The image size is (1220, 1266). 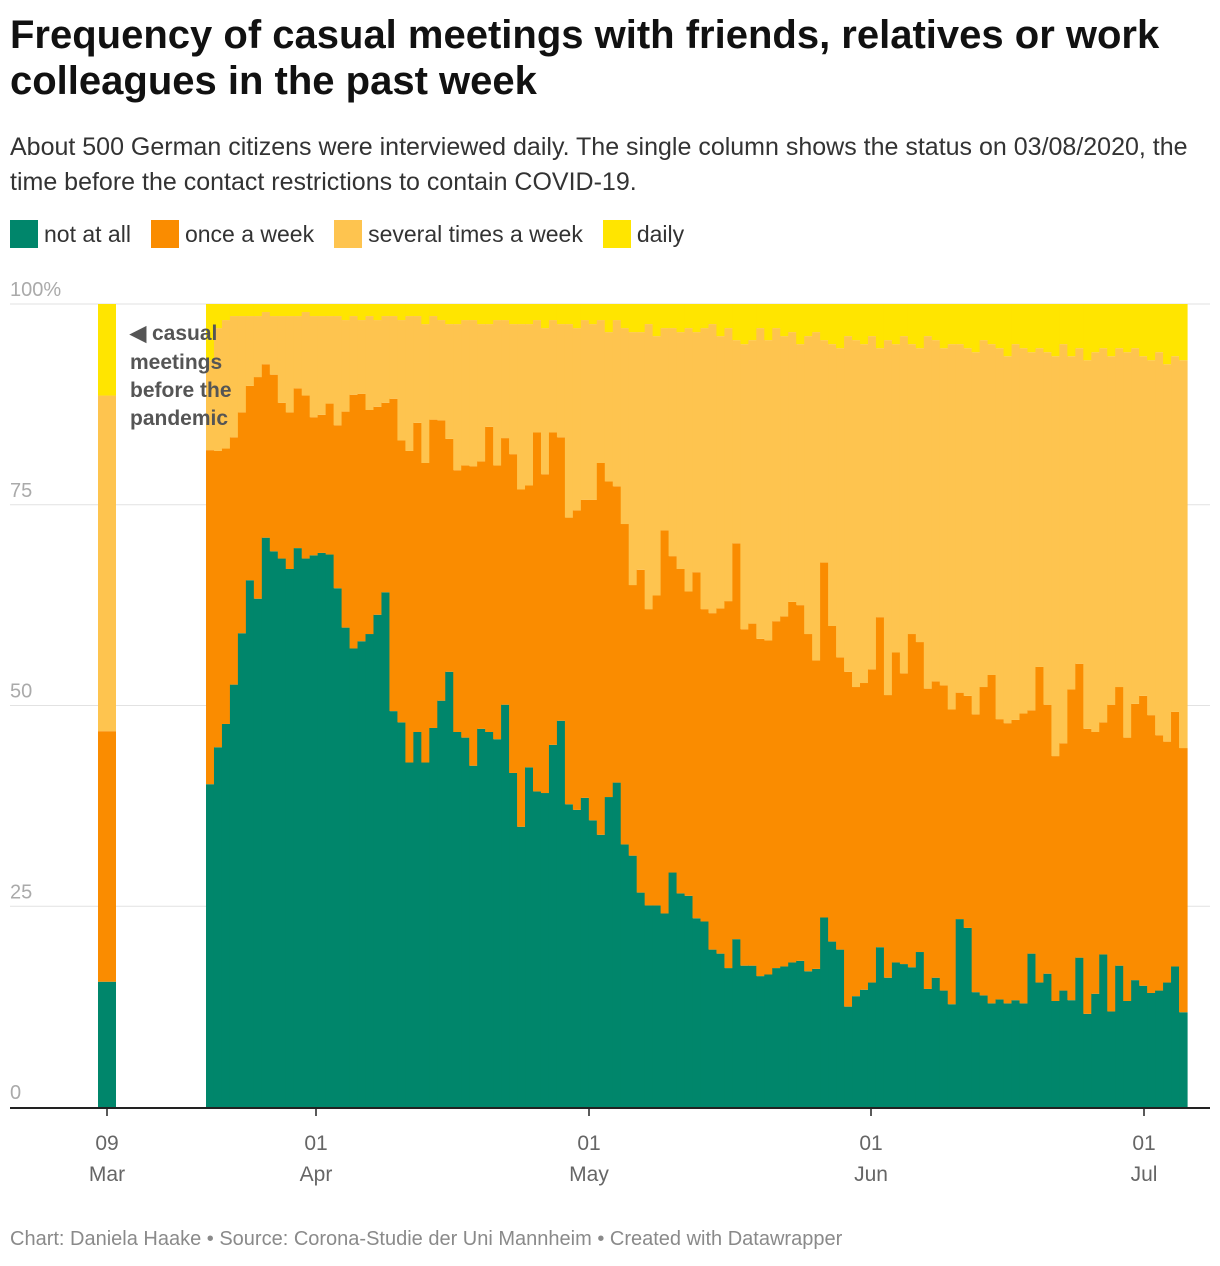 I want to click on x-tick-label-month: Jun, so click(x=871, y=1174).